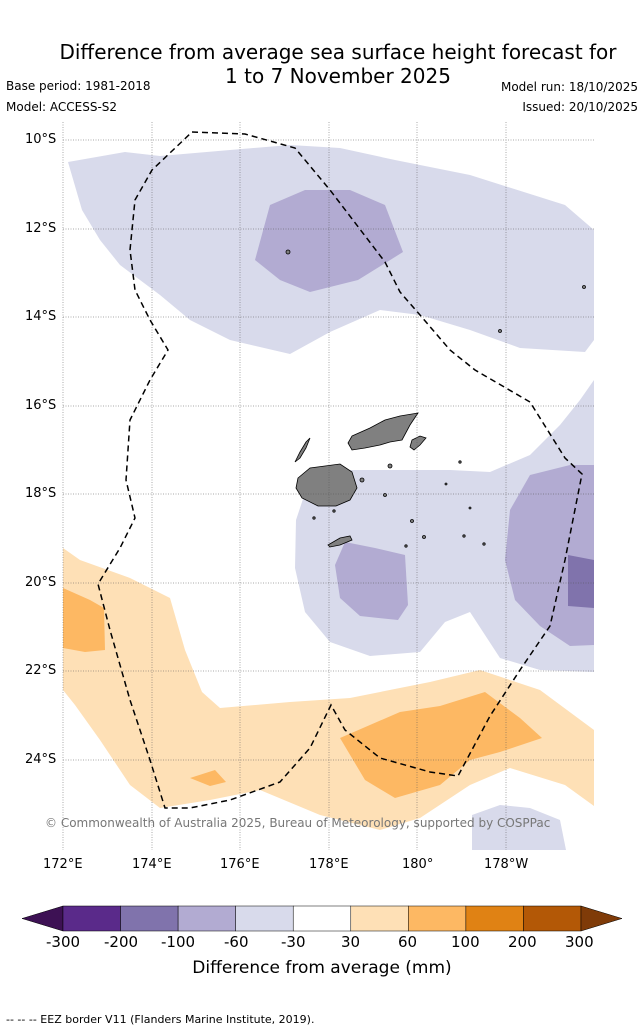 The width and height of the screenshot is (644, 1035). Describe the element at coordinates (41, 405) in the screenshot. I see `lat-label: 16°S` at that location.